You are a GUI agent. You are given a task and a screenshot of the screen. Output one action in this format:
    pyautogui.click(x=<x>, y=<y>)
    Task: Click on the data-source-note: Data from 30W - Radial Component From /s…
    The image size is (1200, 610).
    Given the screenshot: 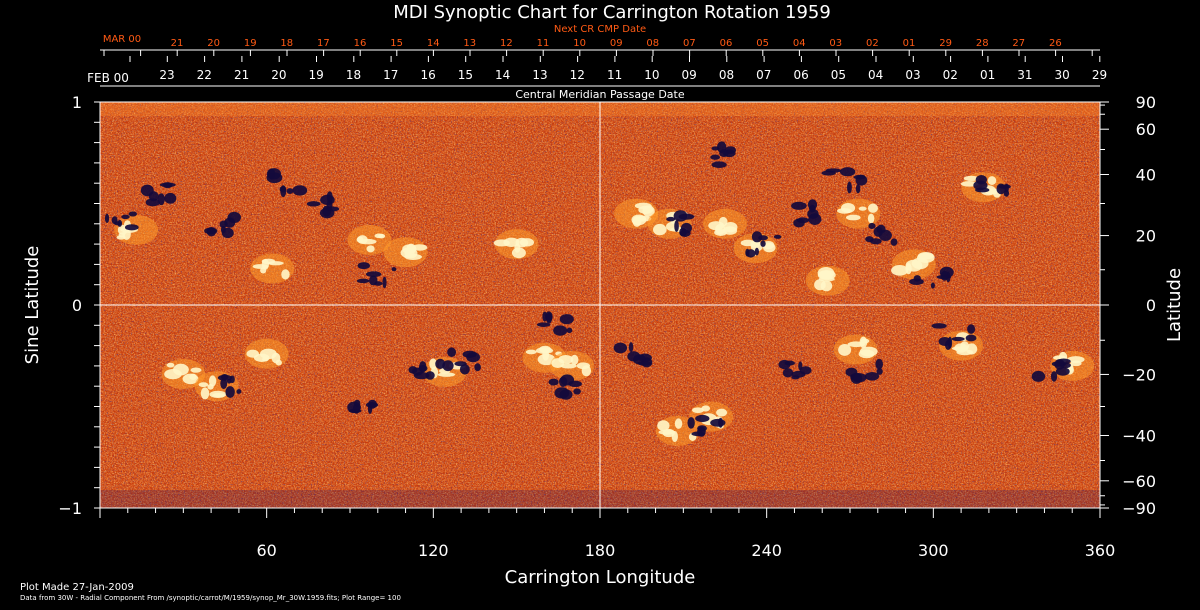 What is the action you would take?
    pyautogui.click(x=210, y=598)
    